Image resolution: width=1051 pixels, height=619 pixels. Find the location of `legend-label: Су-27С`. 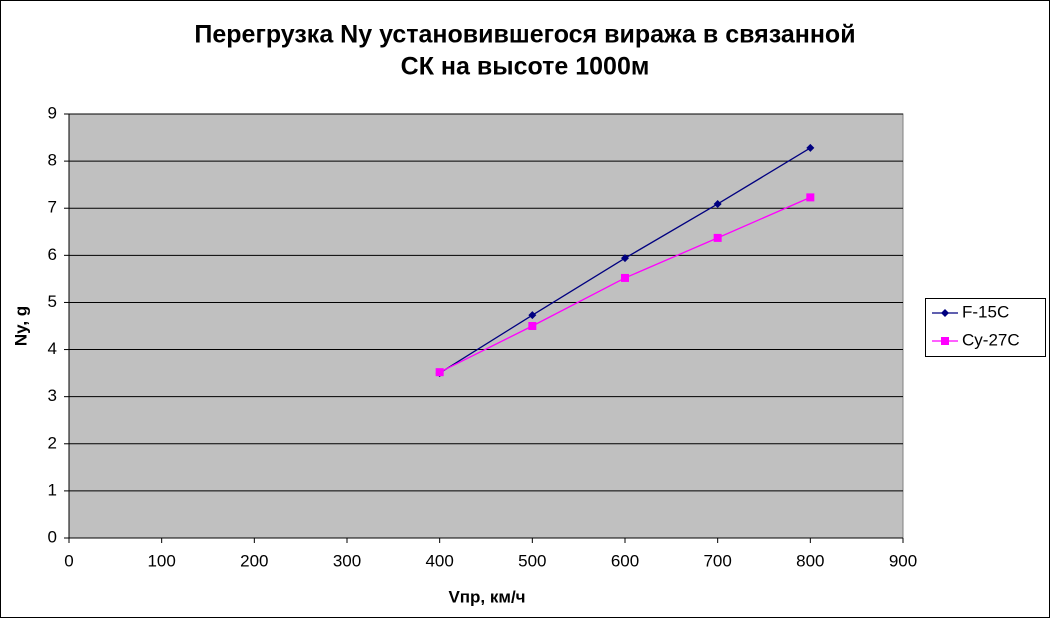

legend-label: Су-27С is located at coordinates (991, 339).